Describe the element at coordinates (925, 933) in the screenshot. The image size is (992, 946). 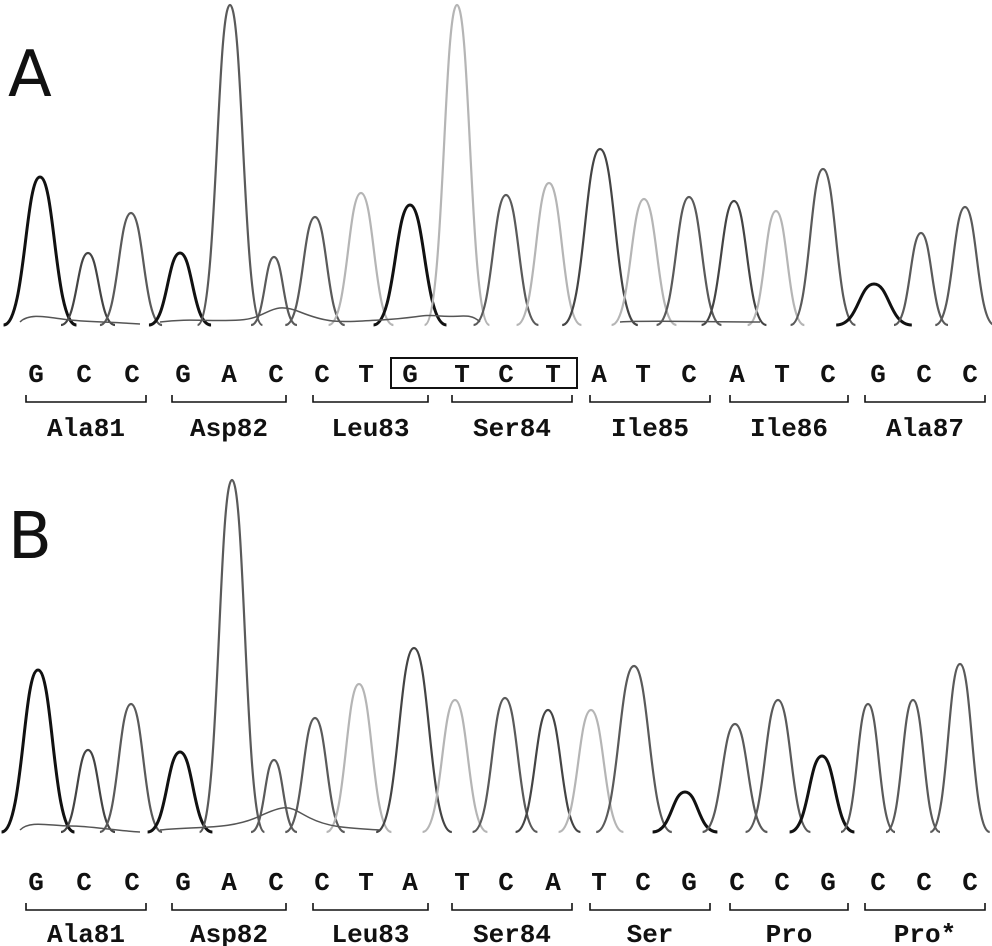
I see `codon-label: Pro*` at that location.